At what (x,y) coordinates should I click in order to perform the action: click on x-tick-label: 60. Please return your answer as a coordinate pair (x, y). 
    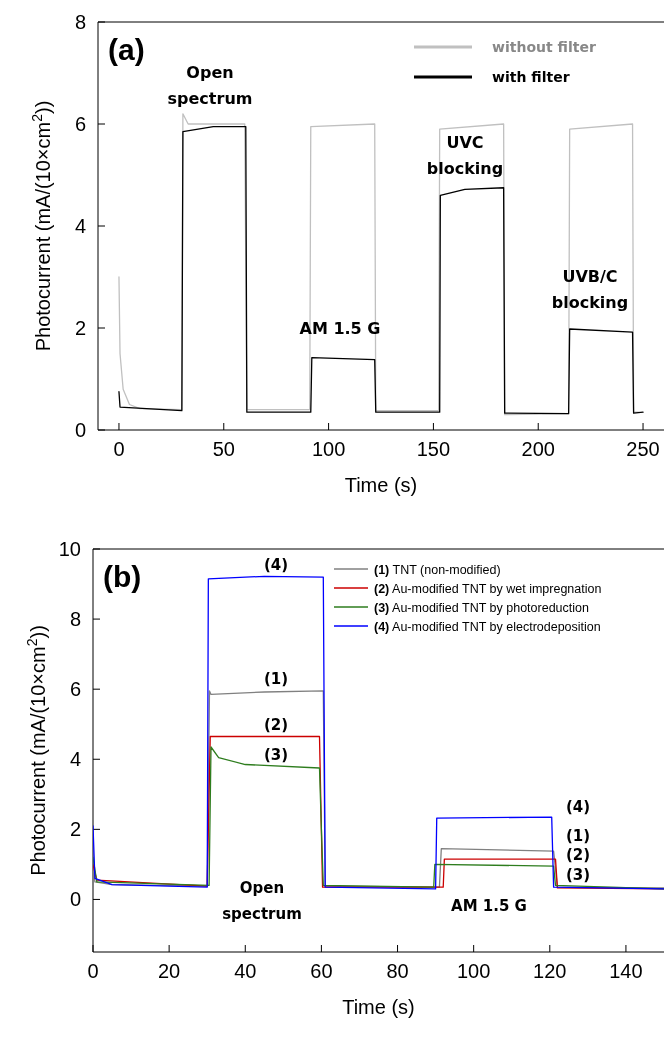
    Looking at the image, I should click on (321, 971).